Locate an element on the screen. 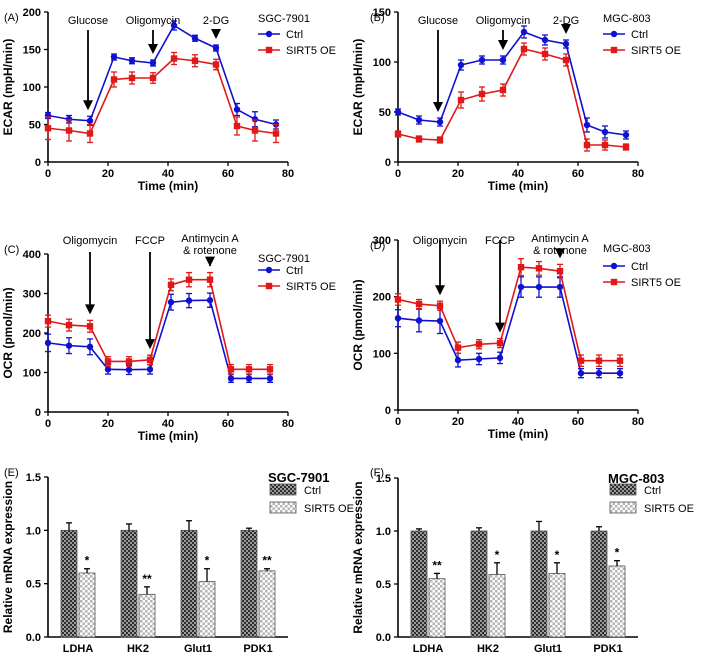  x-tick-label: 20 is located at coordinates (108, 174).